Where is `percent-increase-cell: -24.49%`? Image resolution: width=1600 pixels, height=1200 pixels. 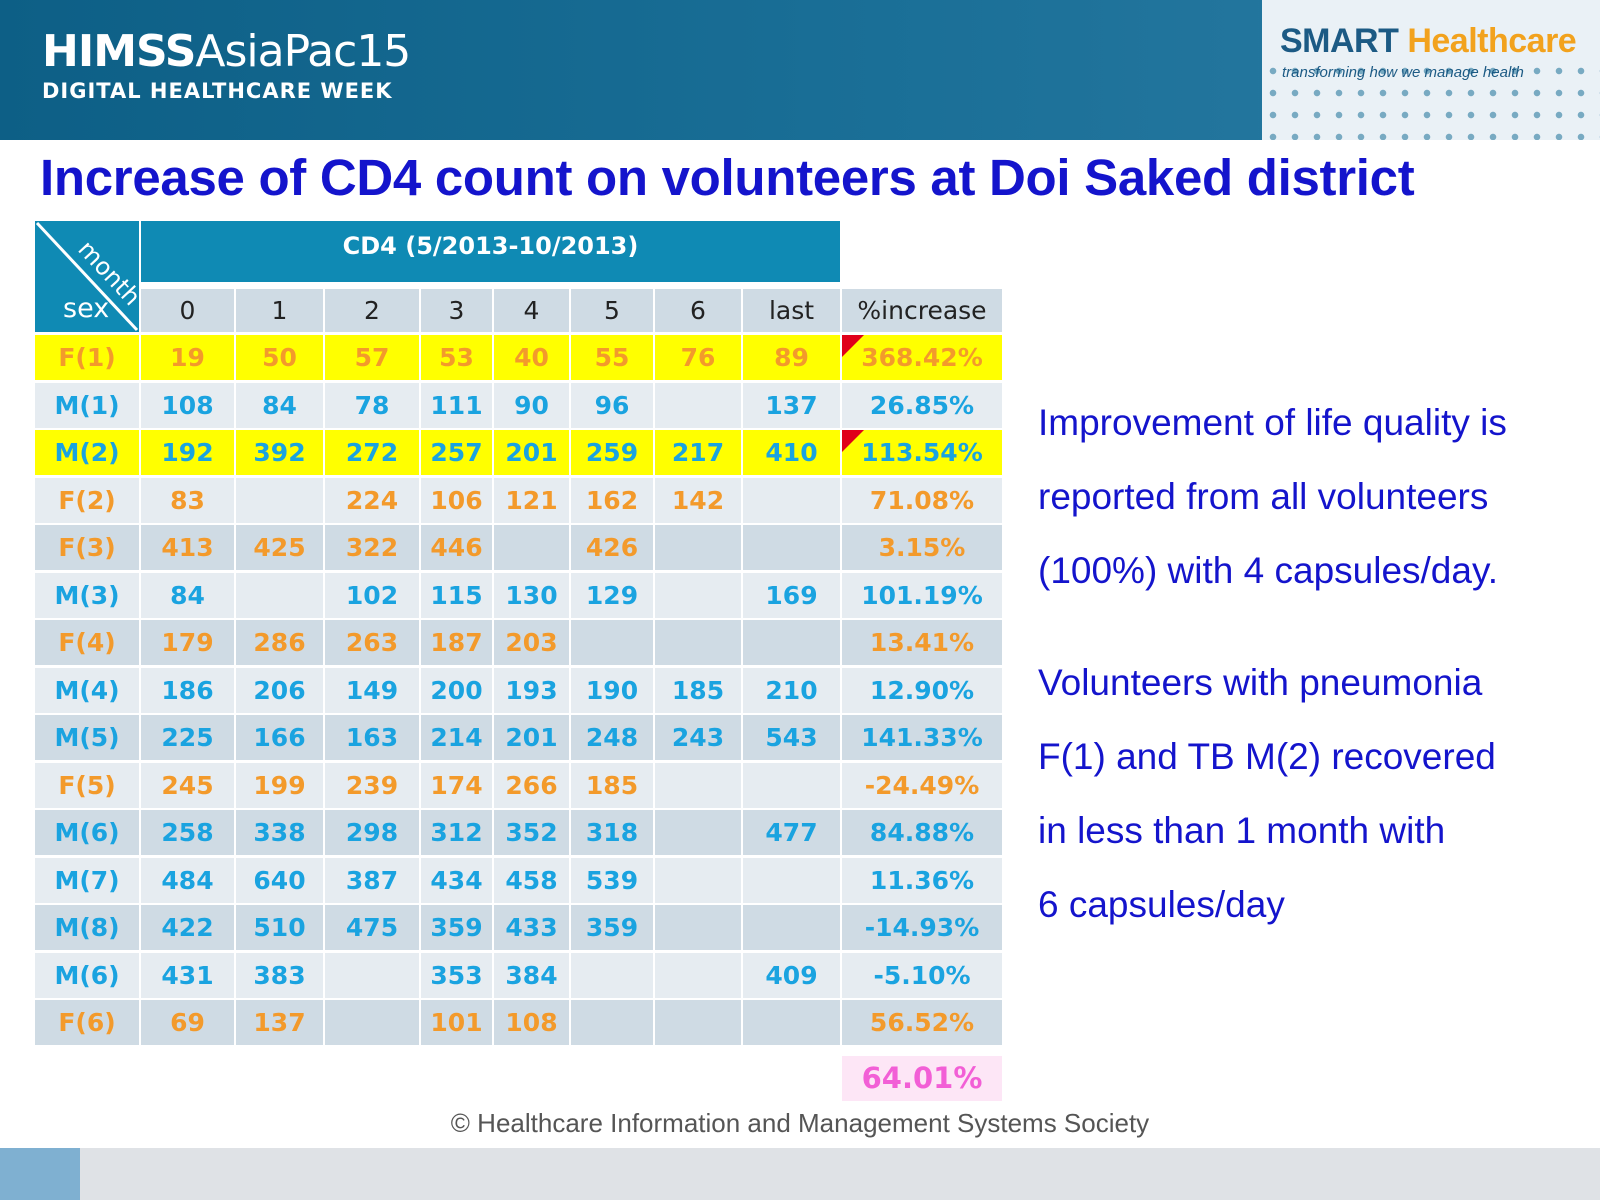
percent-increase-cell: -24.49% is located at coordinates (922, 785).